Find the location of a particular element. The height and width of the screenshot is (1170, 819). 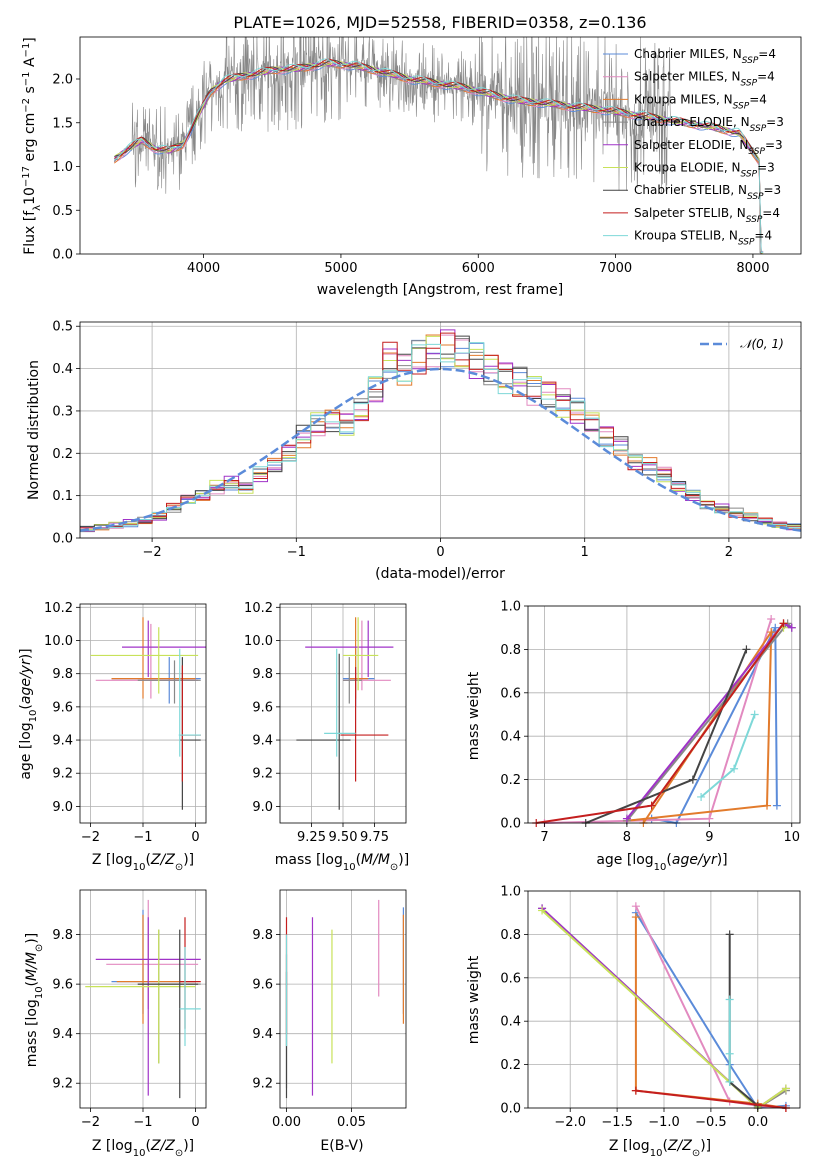

y-tick-label: 0.0 is located at coordinates (510, 824).